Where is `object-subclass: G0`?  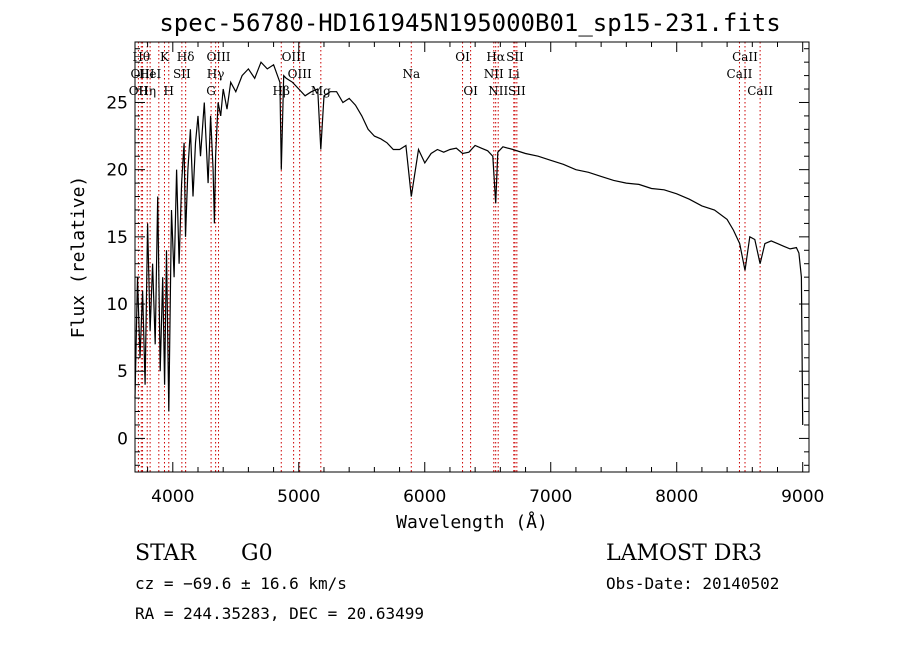
object-subclass: G0 is located at coordinates (257, 553).